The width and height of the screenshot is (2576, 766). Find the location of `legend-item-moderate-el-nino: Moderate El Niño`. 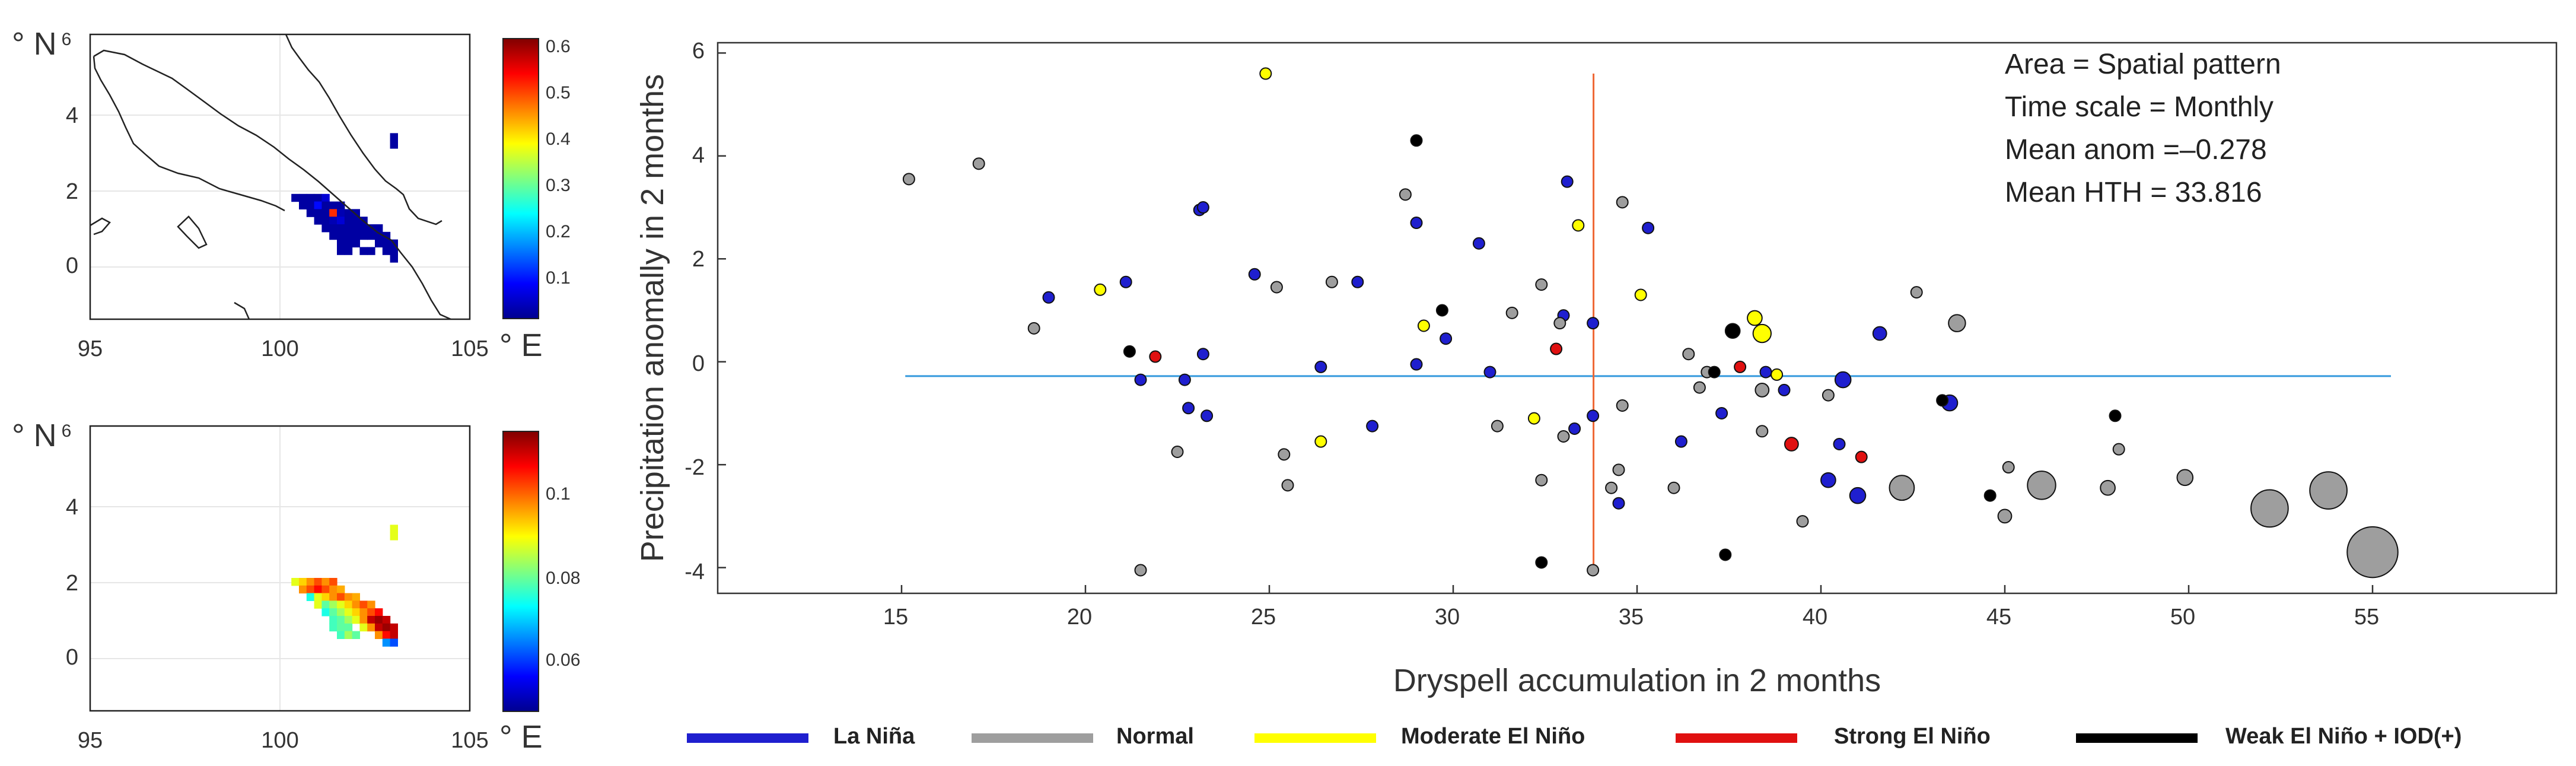

legend-item-moderate-el-nino: Moderate El Niño is located at coordinates (1419, 736).